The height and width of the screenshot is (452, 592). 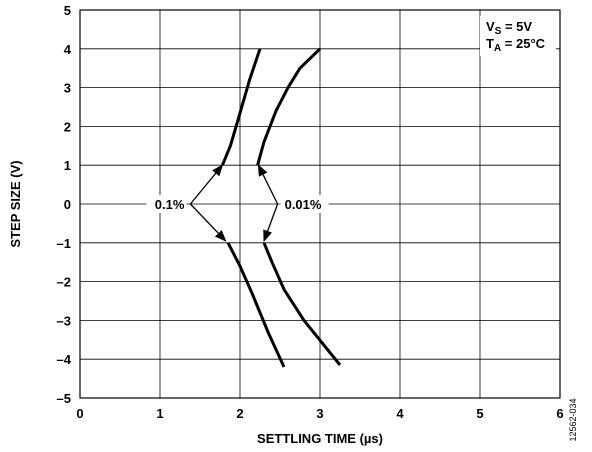 What do you see at coordinates (237, 203) in the screenshot?
I see `annotations: 0.1% 0.01%` at bounding box center [237, 203].